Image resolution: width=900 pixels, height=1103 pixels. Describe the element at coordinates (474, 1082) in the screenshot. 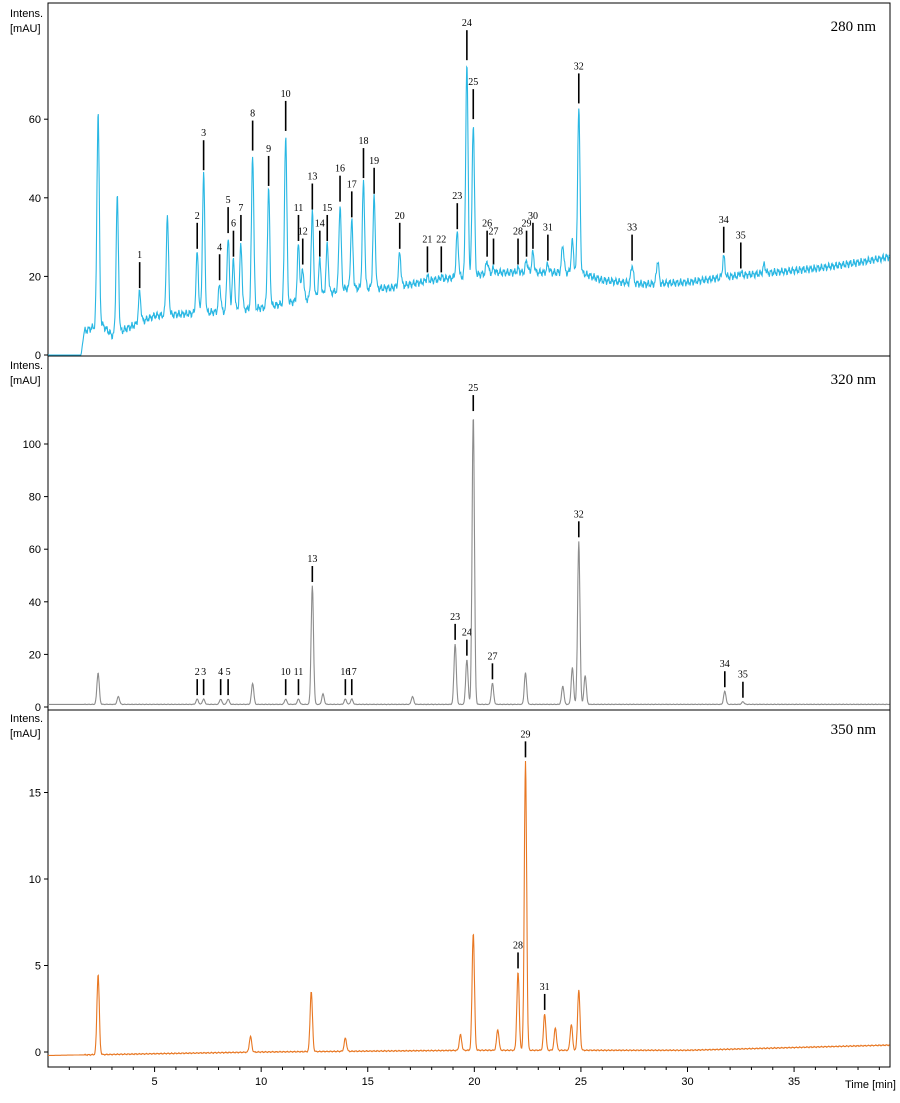

I see `x-tick-label: 20` at that location.